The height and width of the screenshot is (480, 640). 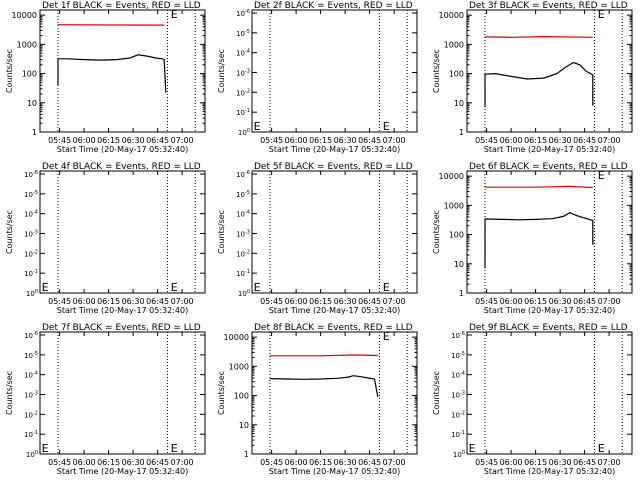 What do you see at coordinates (333, 328) in the screenshot?
I see `panel-title: Det 8f BLACK = Events, RED = LLD` at bounding box center [333, 328].